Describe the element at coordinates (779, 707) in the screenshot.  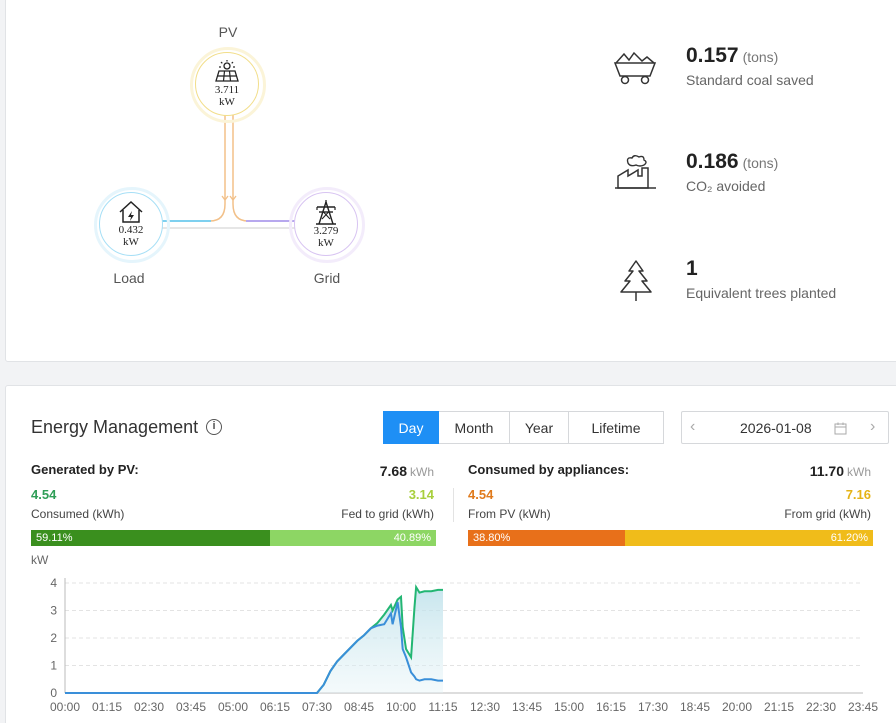
I see `x-tick-label: 21:15` at that location.